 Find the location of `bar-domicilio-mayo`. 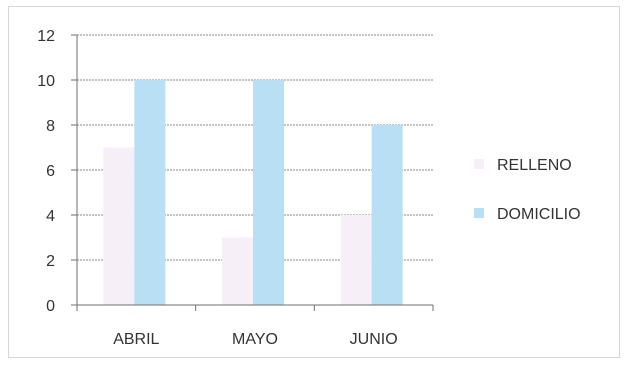

bar-domicilio-mayo is located at coordinates (268, 192).